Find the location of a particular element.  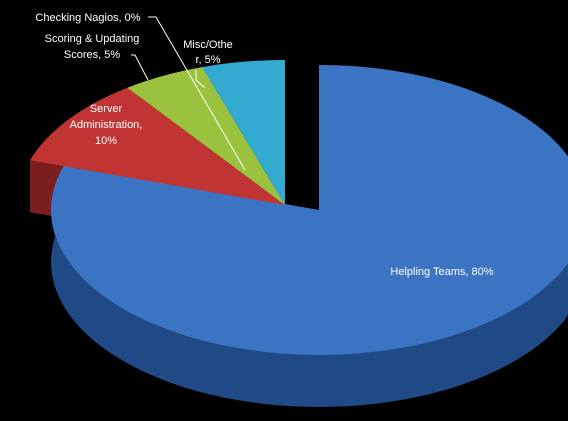

label-helpling-teams: Helpling Teams, 80% is located at coordinates (441, 272).